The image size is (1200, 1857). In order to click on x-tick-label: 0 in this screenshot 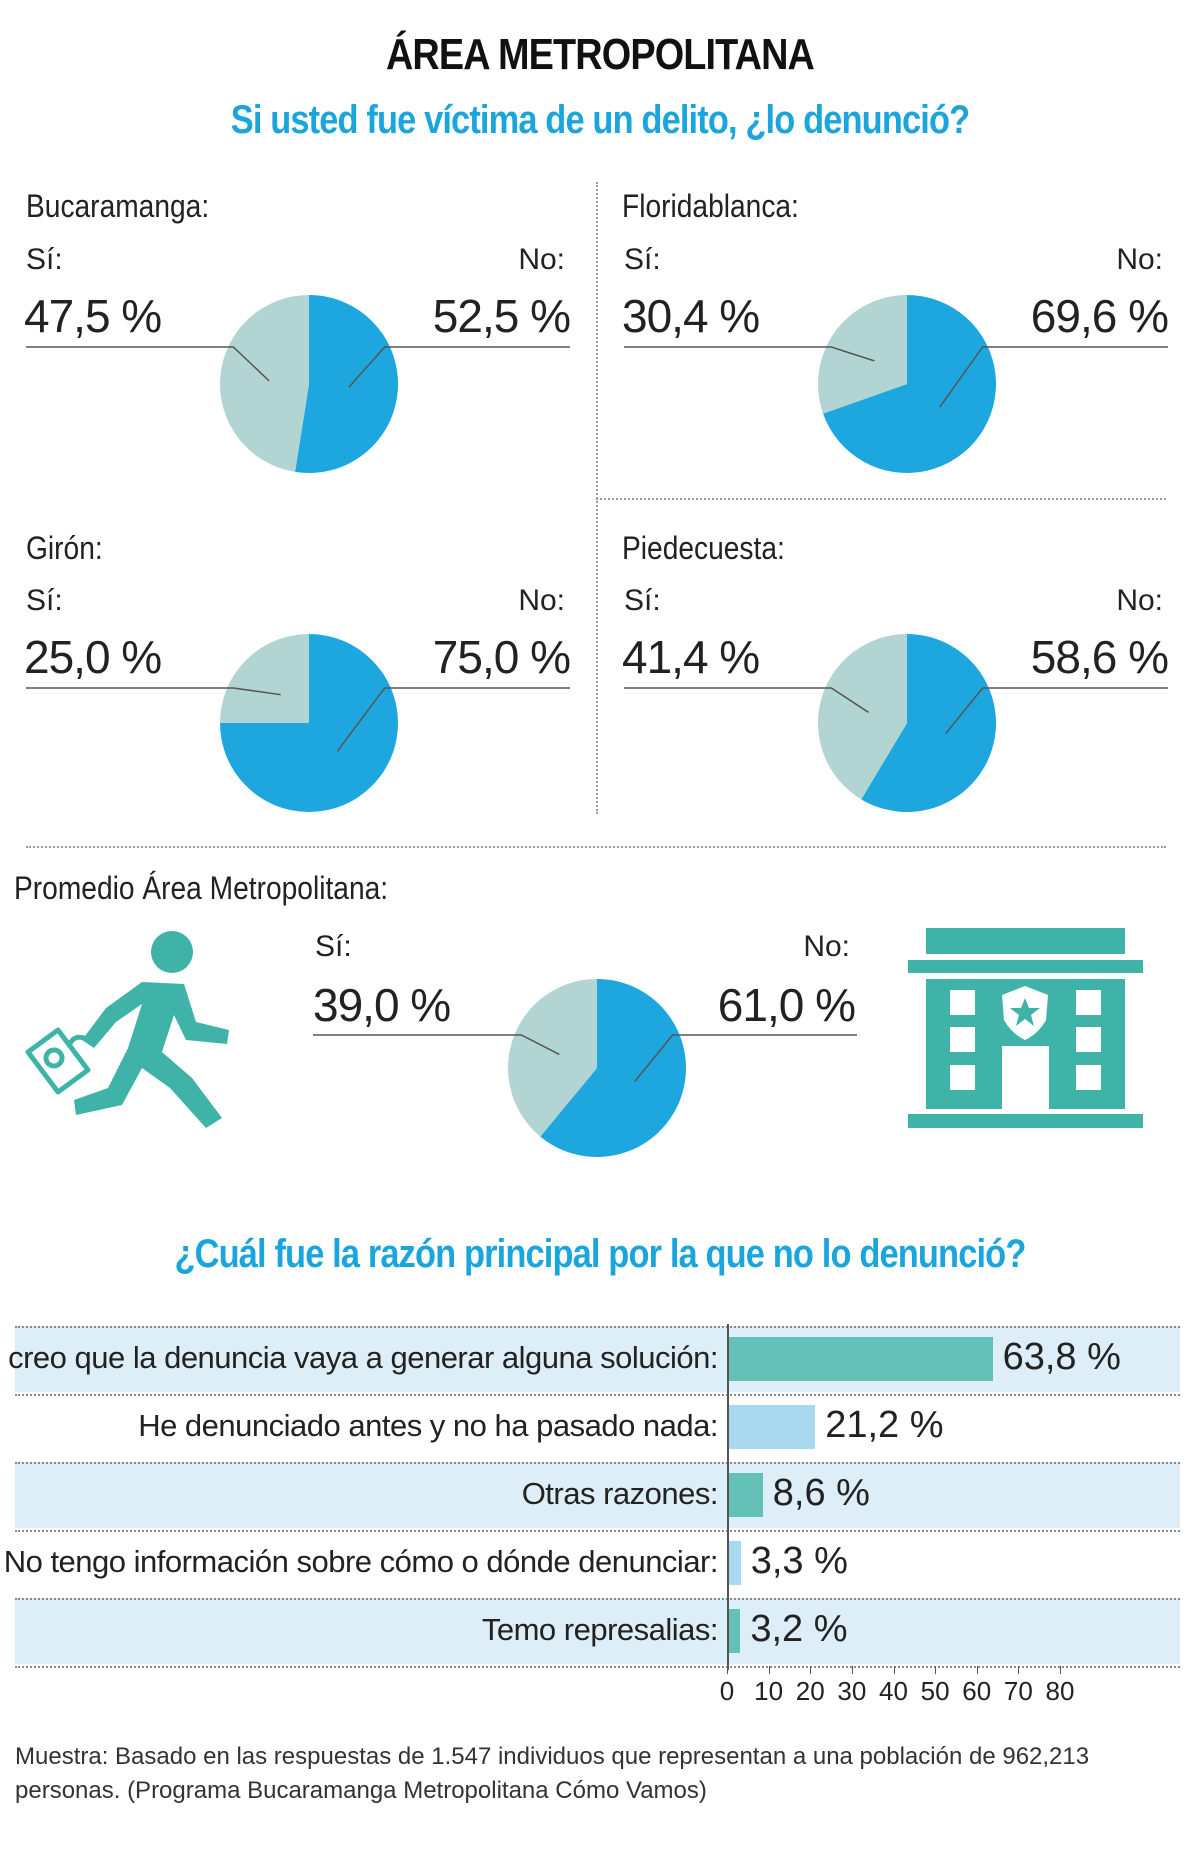, I will do `click(727, 1691)`.